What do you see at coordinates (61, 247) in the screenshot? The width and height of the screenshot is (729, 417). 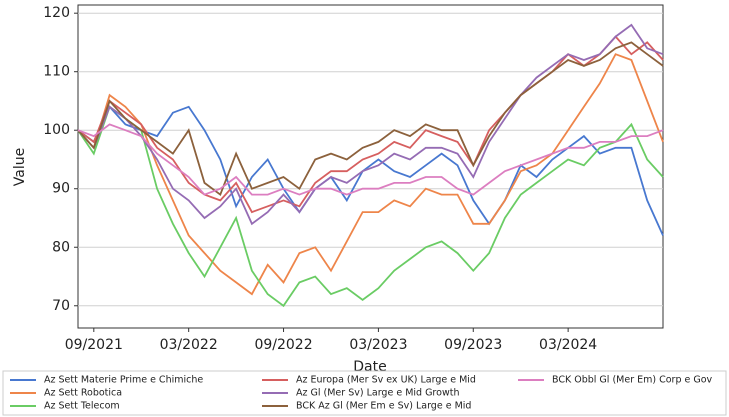 I see `y-tick-label: 80` at bounding box center [61, 247].